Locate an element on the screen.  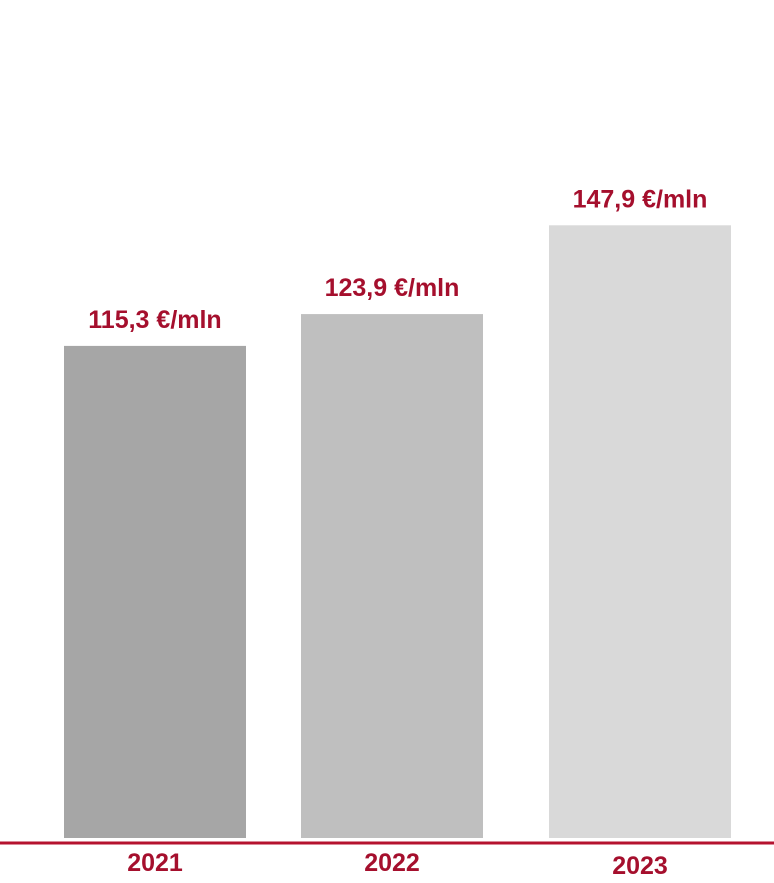
category-label-2023: 2023 is located at coordinates (640, 866).